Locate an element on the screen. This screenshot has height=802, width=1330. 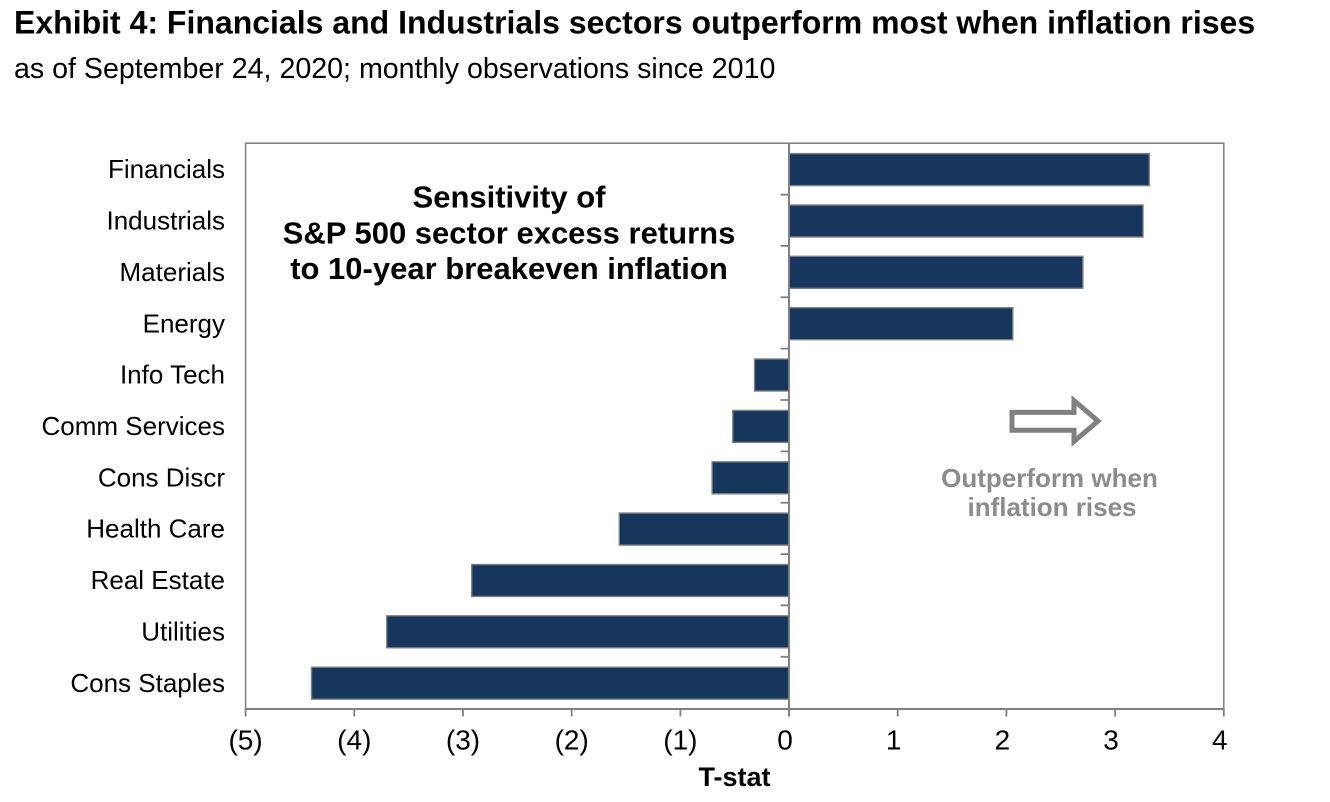
svg-text: Real Estate is located at coordinates (158, 580).